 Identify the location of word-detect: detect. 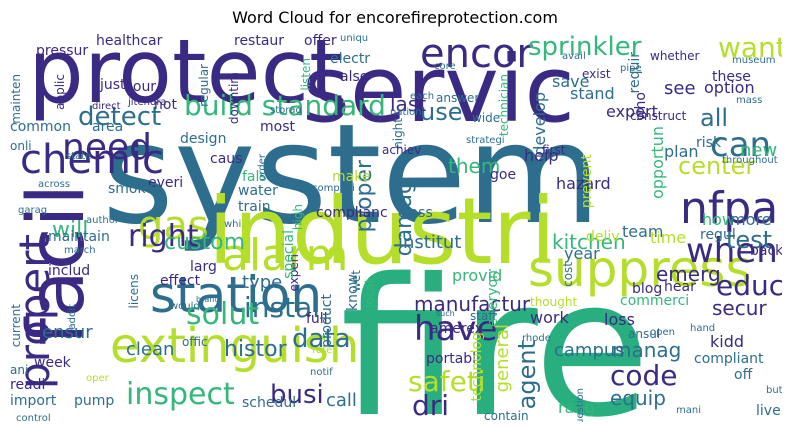
(120, 117).